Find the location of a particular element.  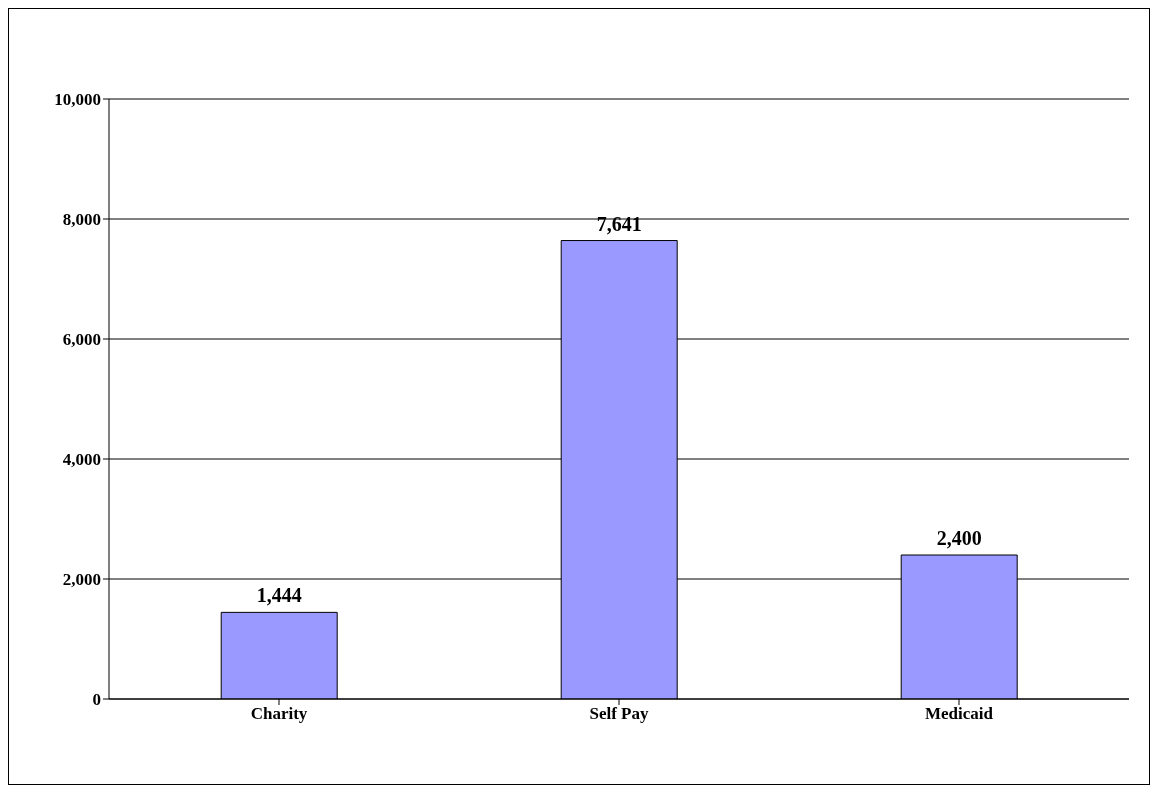

data-label: 1,444 is located at coordinates (279, 595).